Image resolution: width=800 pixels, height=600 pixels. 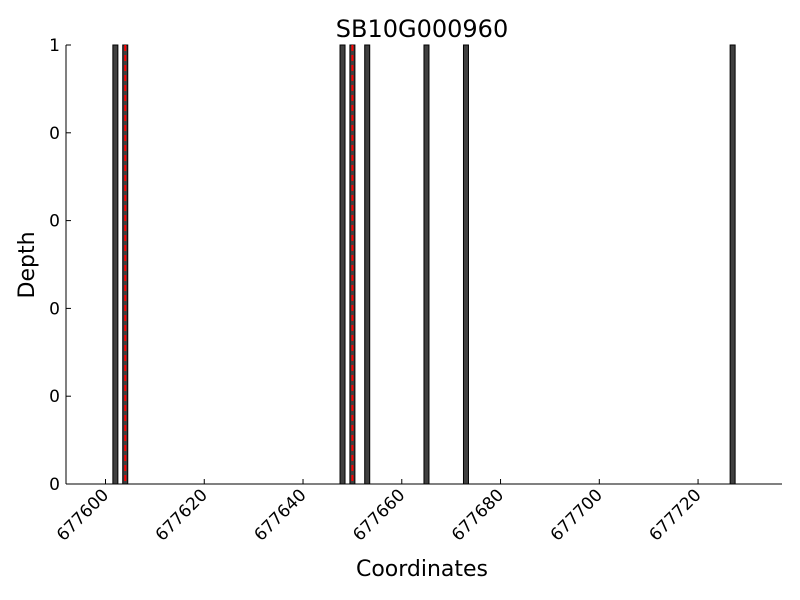 I want to click on x-tick-label: 677620, so click(x=182, y=515).